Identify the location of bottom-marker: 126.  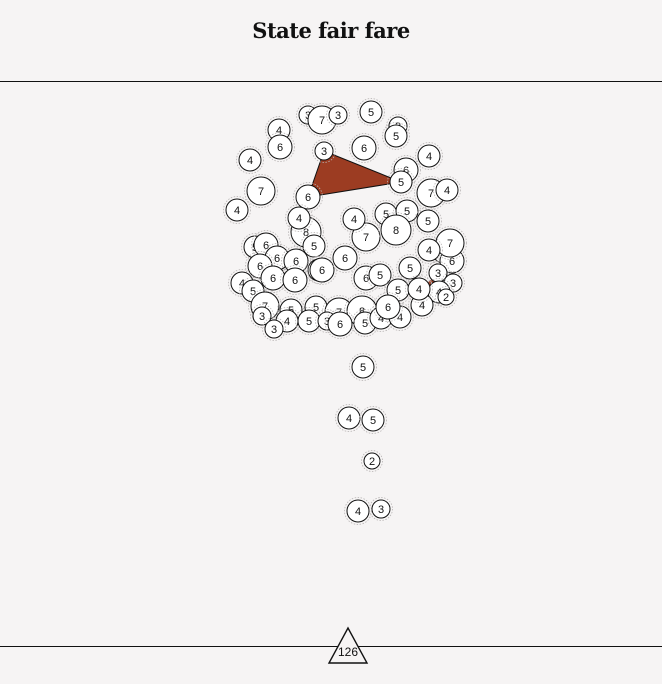
(348, 645).